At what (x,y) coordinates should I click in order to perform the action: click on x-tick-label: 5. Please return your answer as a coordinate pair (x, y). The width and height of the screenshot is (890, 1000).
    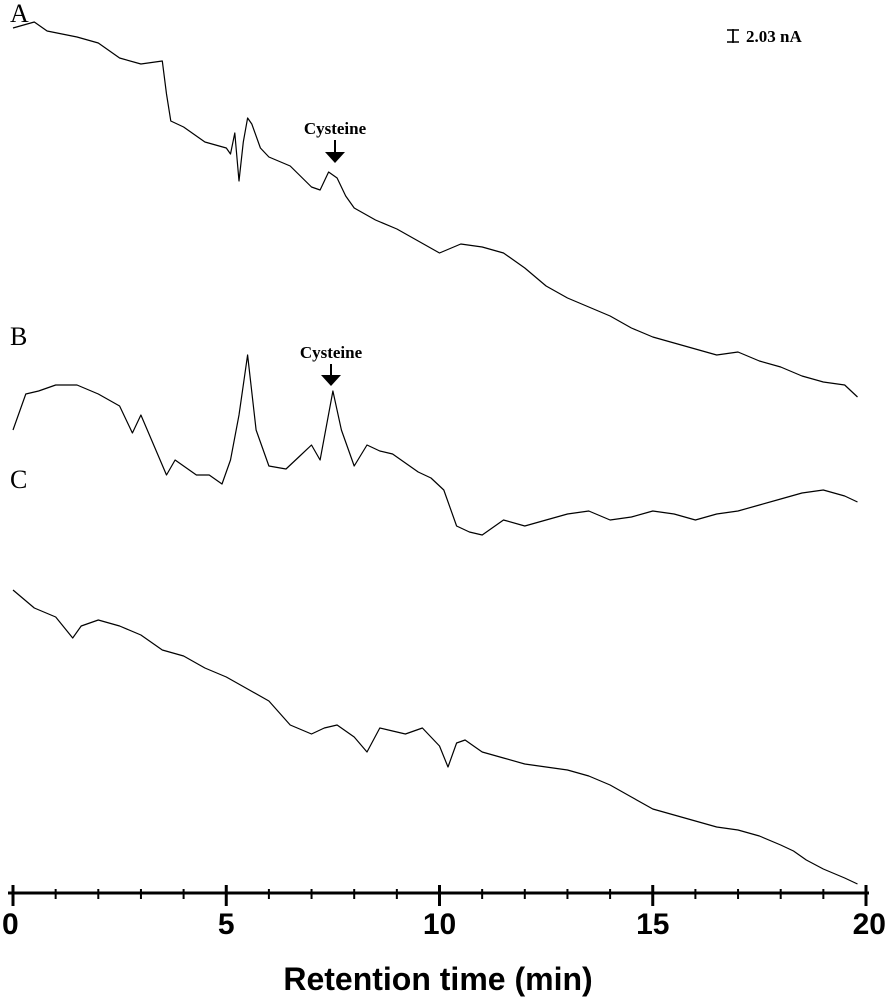
    Looking at the image, I should click on (226, 924).